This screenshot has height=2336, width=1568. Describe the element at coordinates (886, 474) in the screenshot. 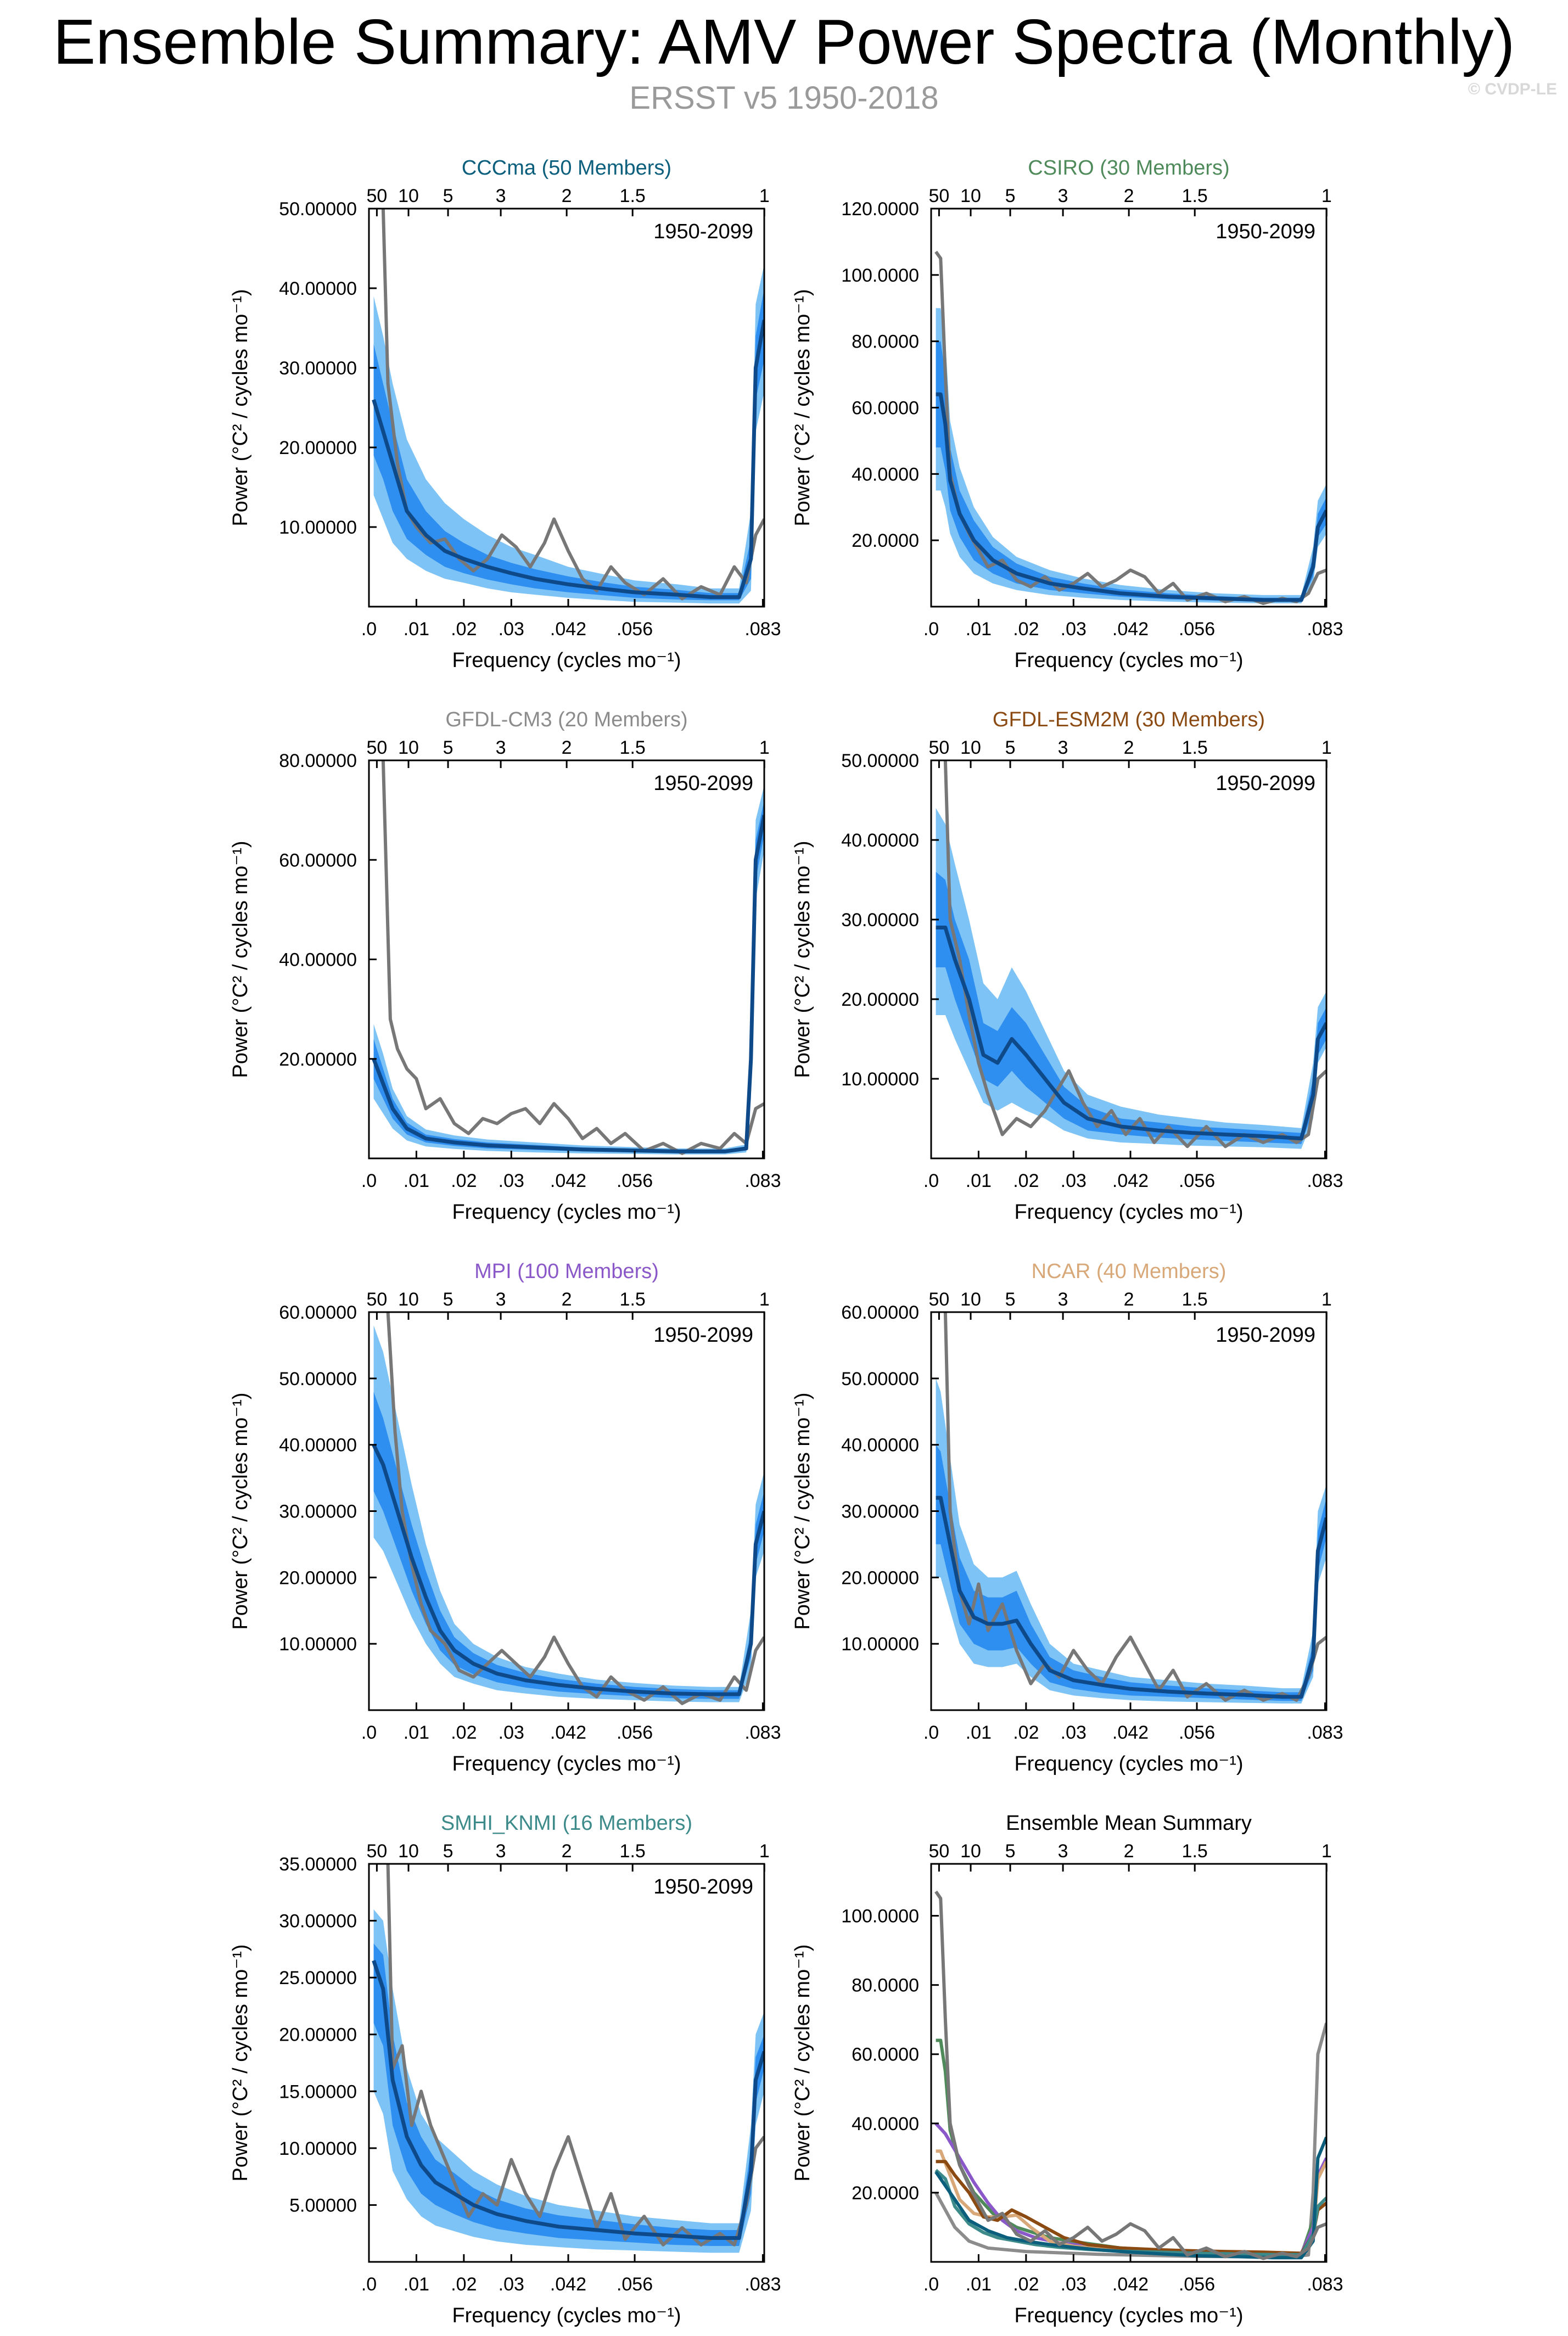

I see `y-tick-label: 40.0000` at that location.